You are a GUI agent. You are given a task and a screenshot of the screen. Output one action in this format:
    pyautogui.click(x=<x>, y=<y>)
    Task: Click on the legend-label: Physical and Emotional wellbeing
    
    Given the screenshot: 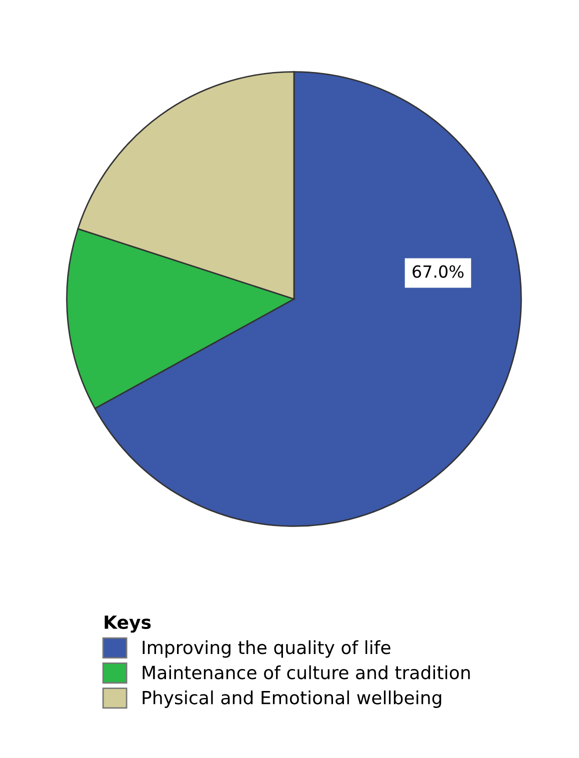 What is the action you would take?
    pyautogui.click(x=292, y=699)
    